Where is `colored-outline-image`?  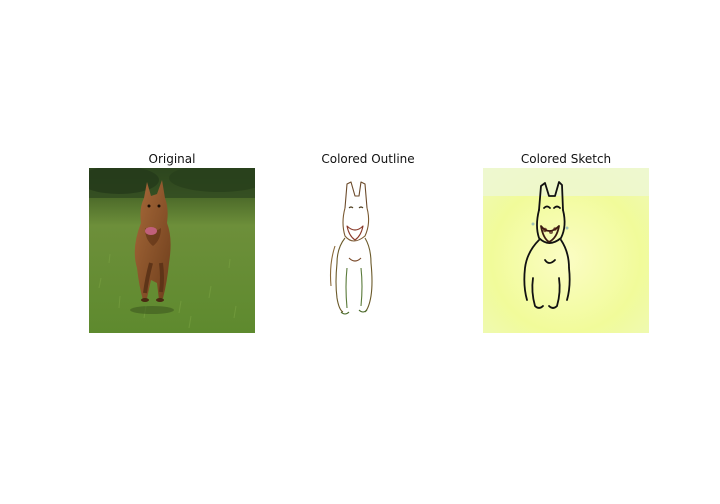
colored-outline-image is located at coordinates (368, 250).